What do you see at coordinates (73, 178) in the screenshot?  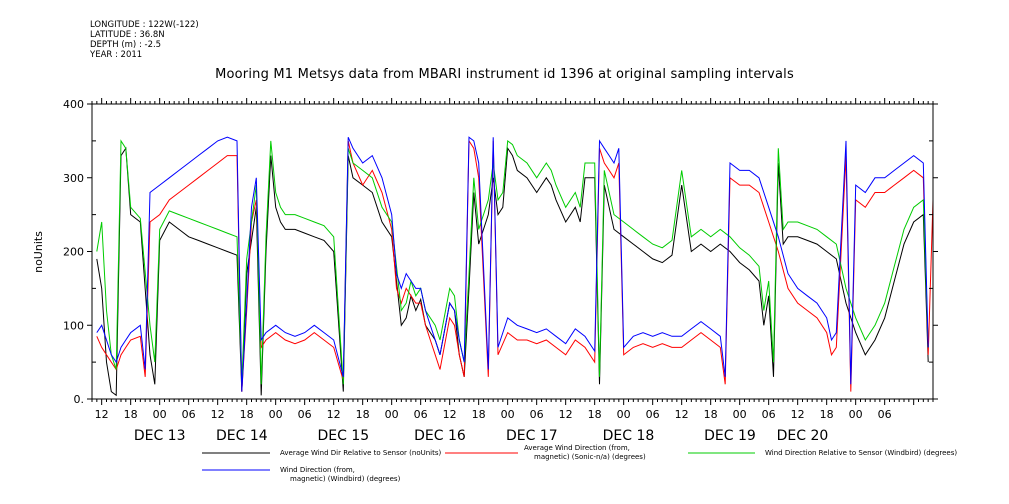 I see `y-tick-label: 300` at bounding box center [73, 178].